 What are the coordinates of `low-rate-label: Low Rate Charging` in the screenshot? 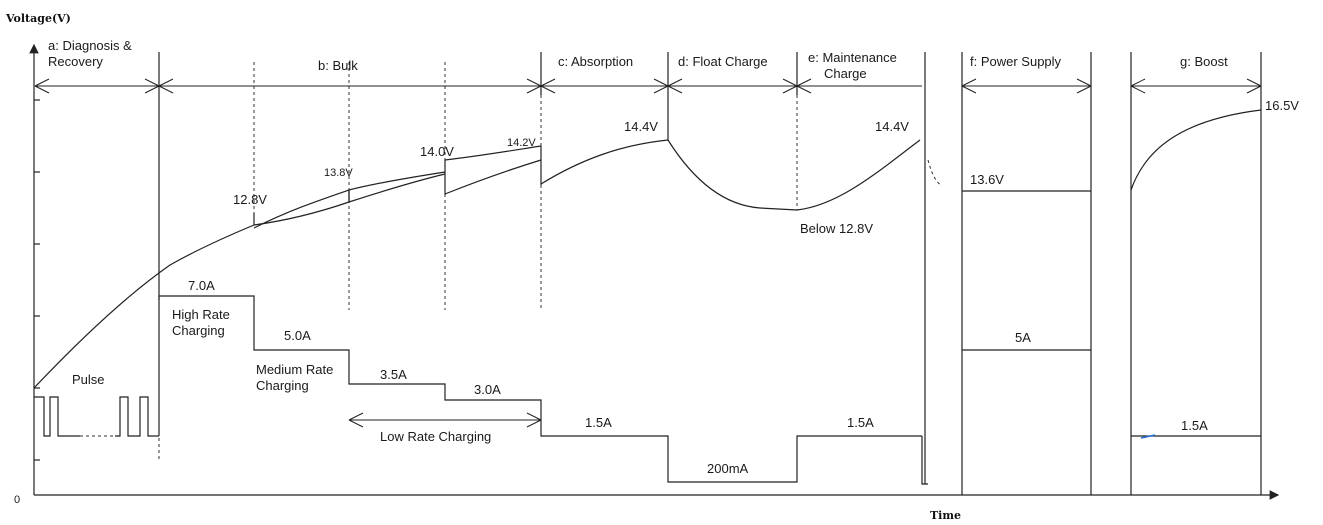 It's located at (435, 436).